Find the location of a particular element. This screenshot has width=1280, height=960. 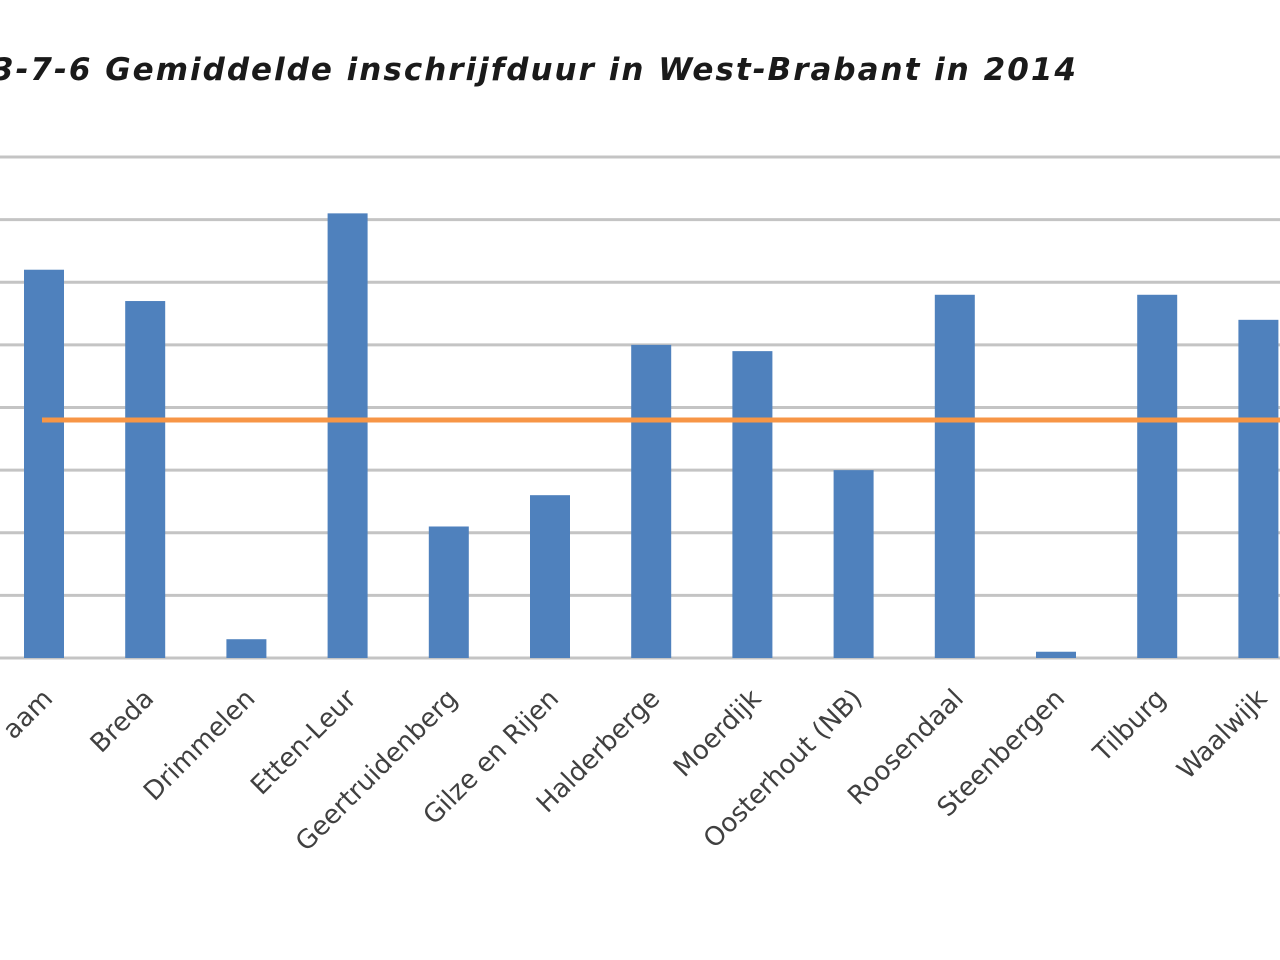

x-tick-label: Waalwijk is located at coordinates (1223, 735).